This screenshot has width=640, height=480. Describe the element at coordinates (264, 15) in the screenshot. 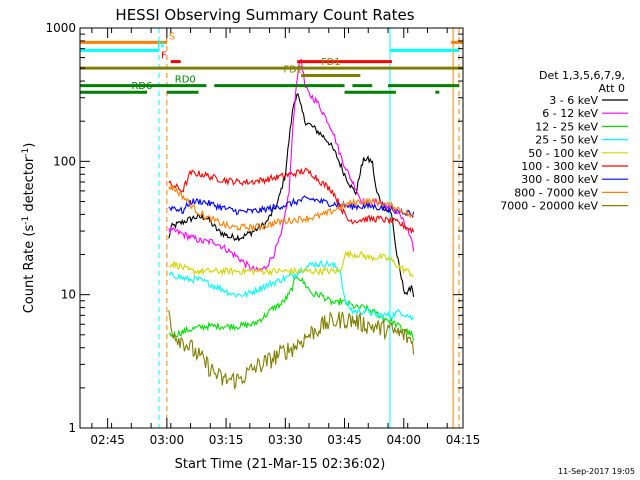

I see `chart-title: HESSI Observing Summary Count Rates` at that location.